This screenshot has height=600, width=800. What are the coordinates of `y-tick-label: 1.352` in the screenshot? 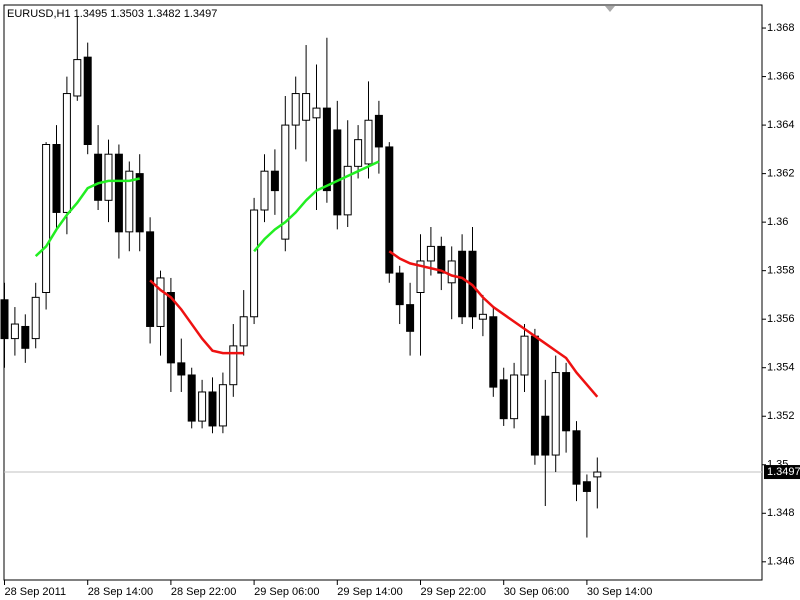 It's located at (781, 416).